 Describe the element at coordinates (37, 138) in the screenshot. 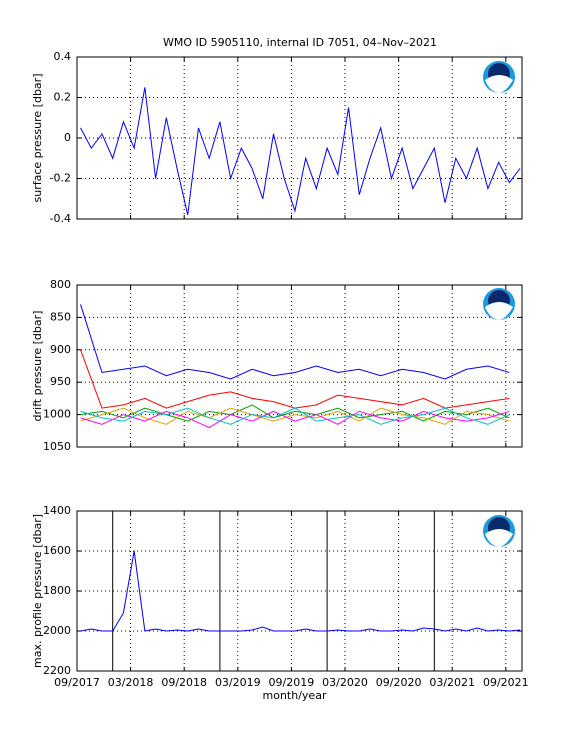

I see `y-axis-label: surface pressure [dbar]` at that location.